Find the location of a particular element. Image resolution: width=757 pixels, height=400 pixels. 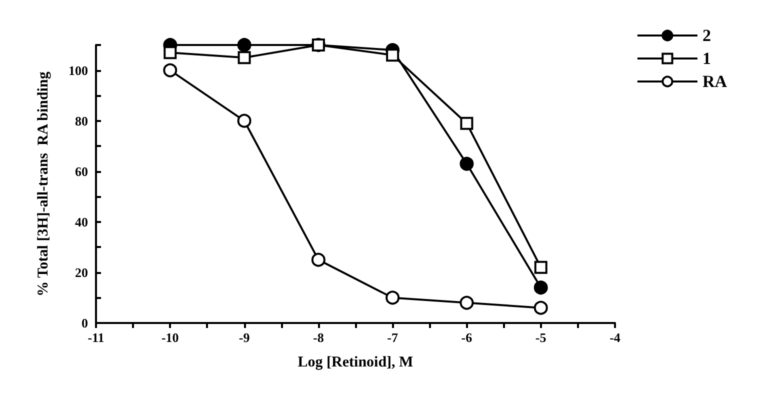

x-tick-label: -9 is located at coordinates (244, 337).